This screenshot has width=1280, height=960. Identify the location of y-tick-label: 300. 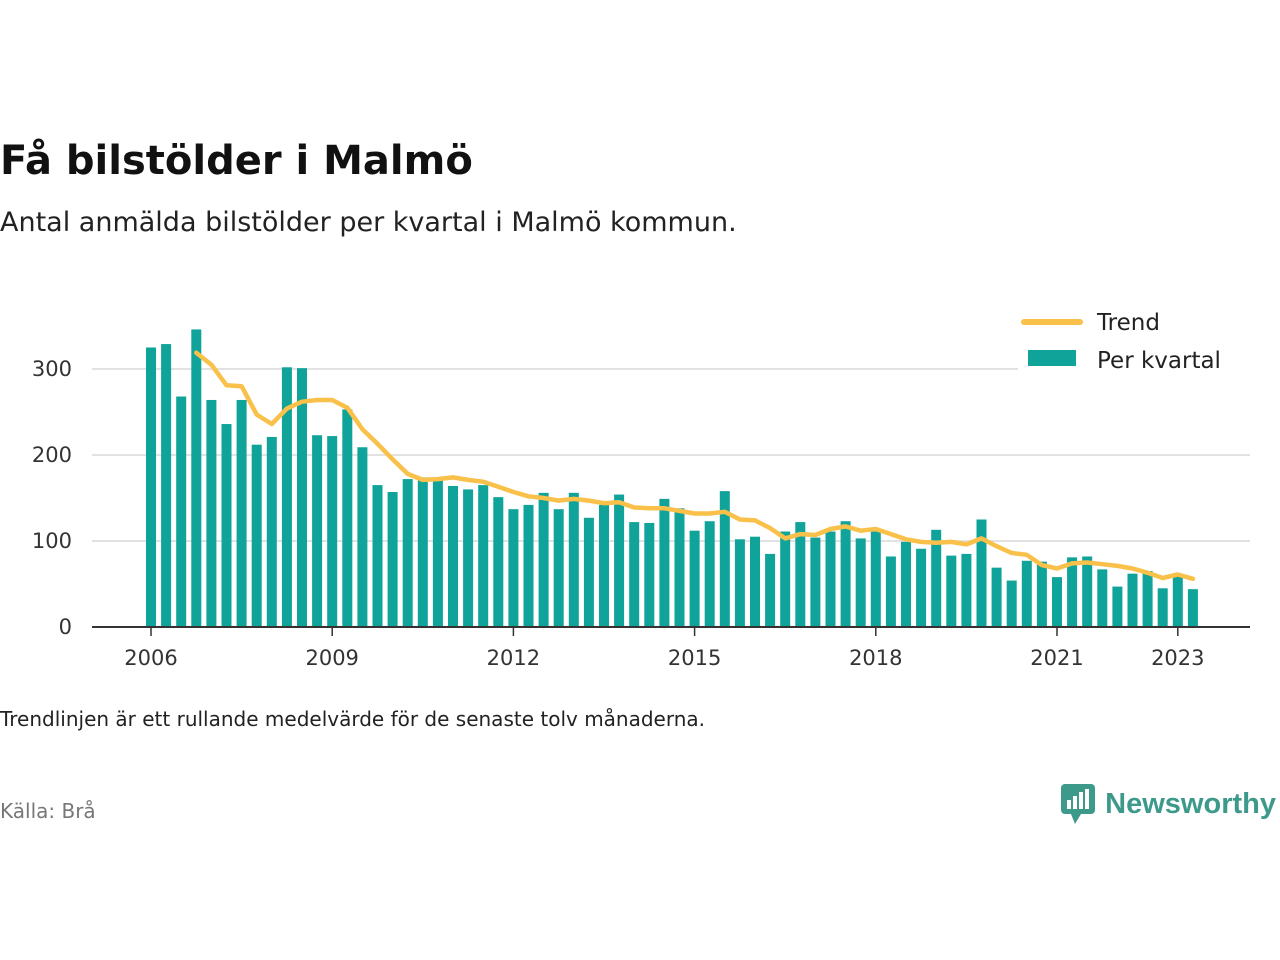
(52, 369).